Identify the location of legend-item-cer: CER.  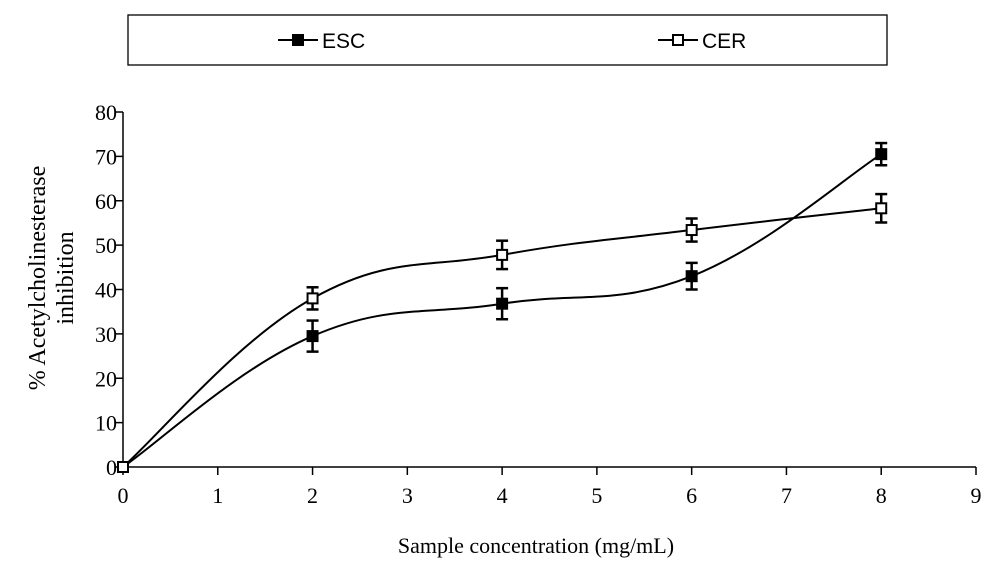
(702, 41).